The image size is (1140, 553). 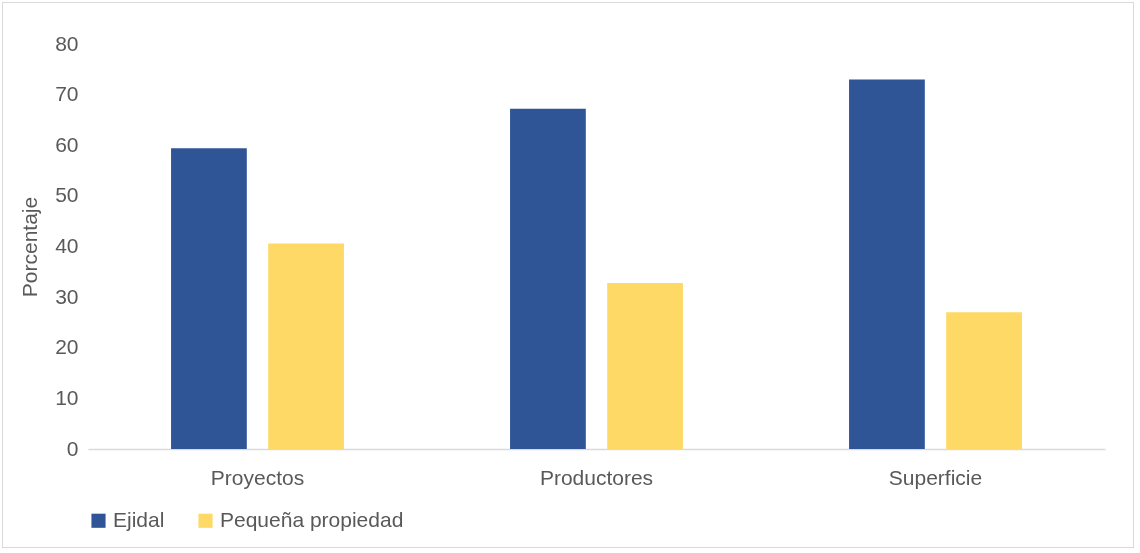 I want to click on y-tick-label: 10, so click(x=67, y=397).